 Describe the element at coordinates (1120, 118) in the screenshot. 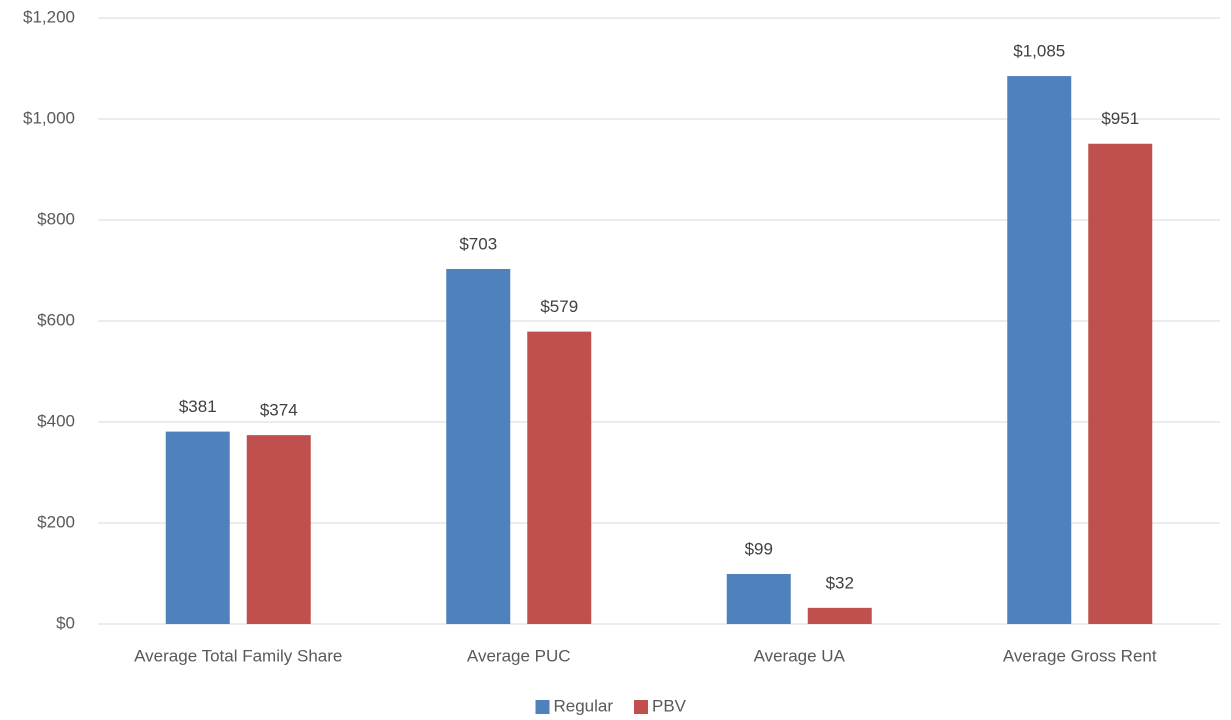

I see `data-label: $951` at that location.